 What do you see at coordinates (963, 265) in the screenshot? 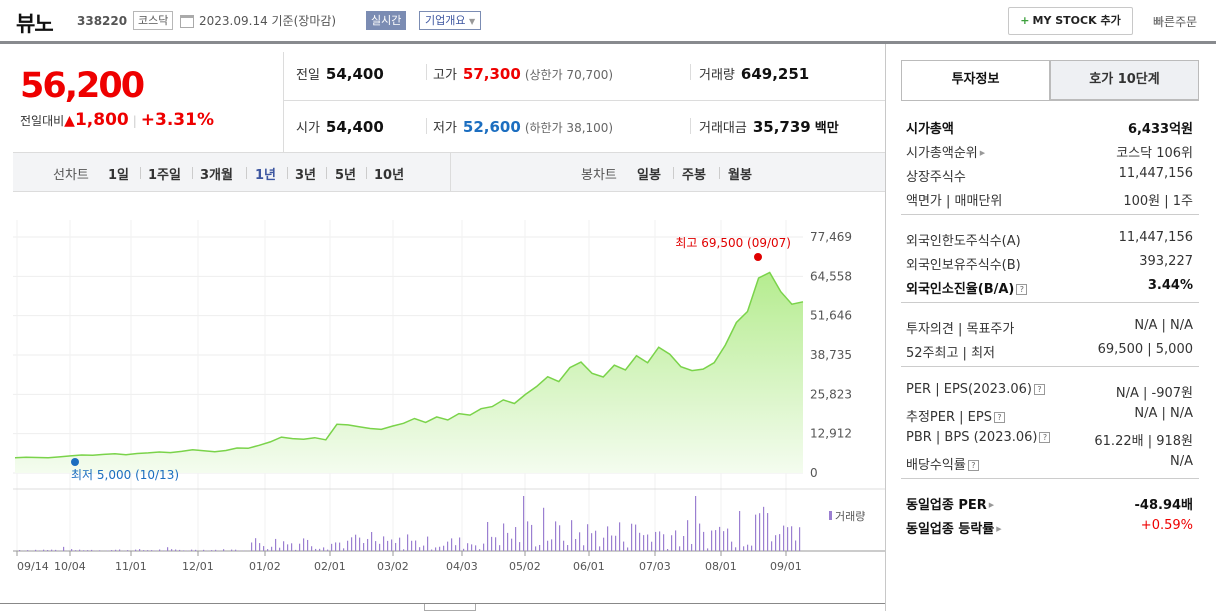
I see `info-label-text: 외국인보유주식수(B)` at bounding box center [963, 265].